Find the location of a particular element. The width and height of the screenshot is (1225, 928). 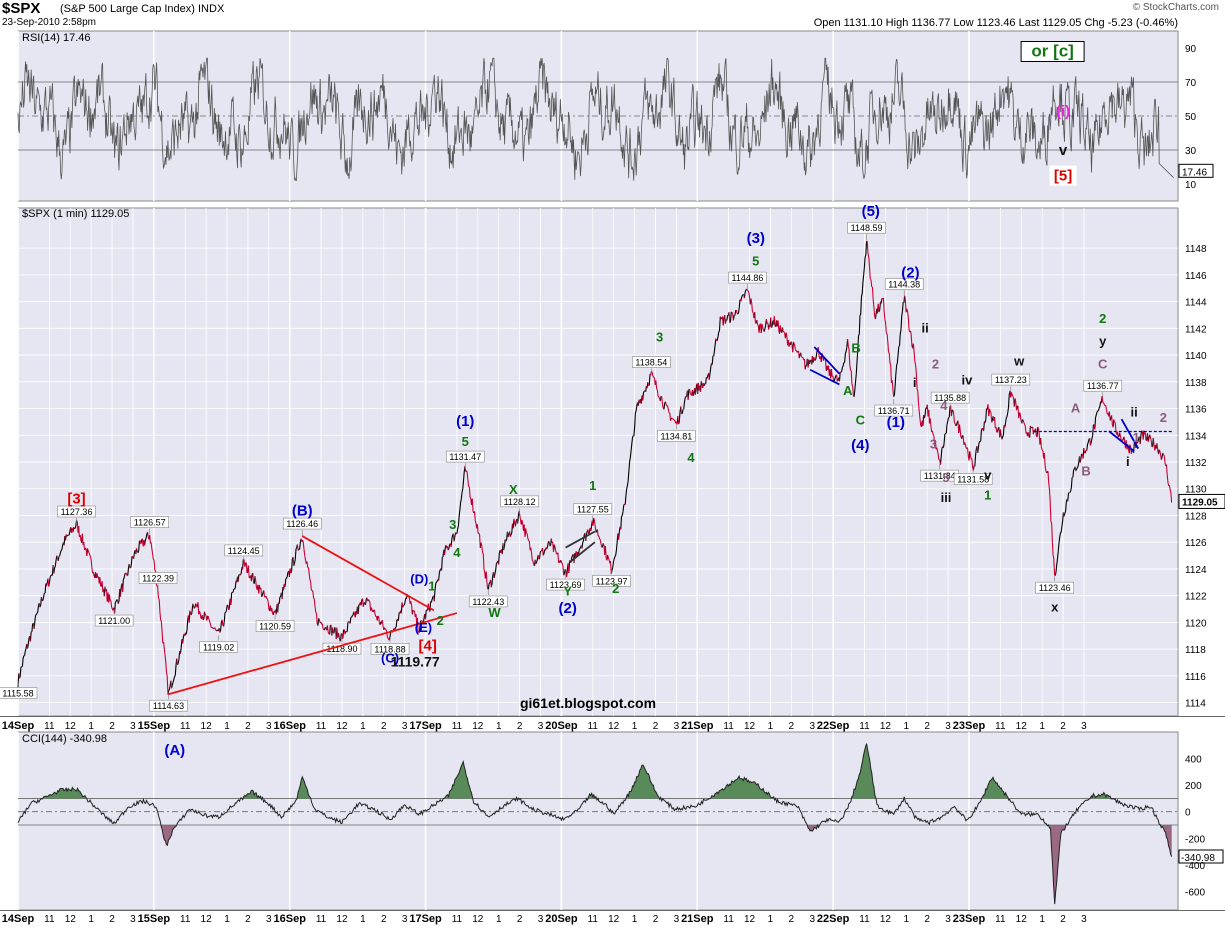

cci-day-label: 21Sep is located at coordinates (697, 919).